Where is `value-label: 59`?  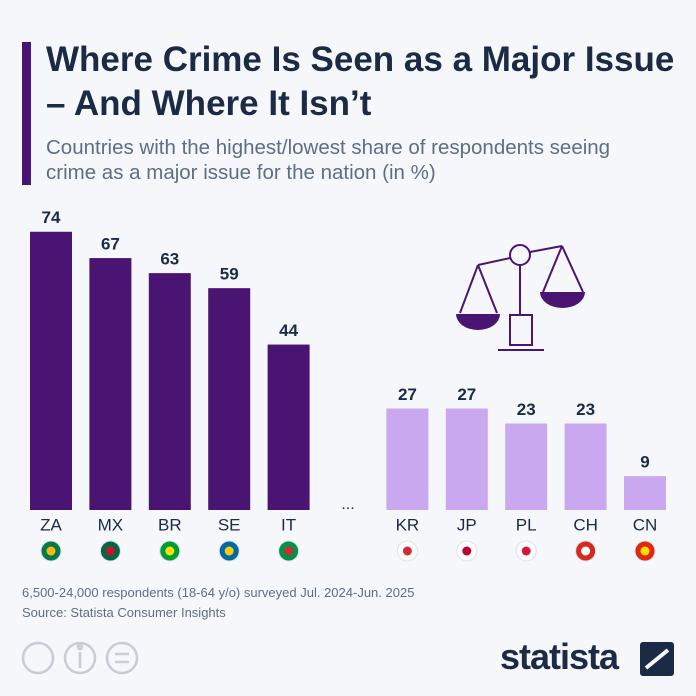
value-label: 59 is located at coordinates (229, 274).